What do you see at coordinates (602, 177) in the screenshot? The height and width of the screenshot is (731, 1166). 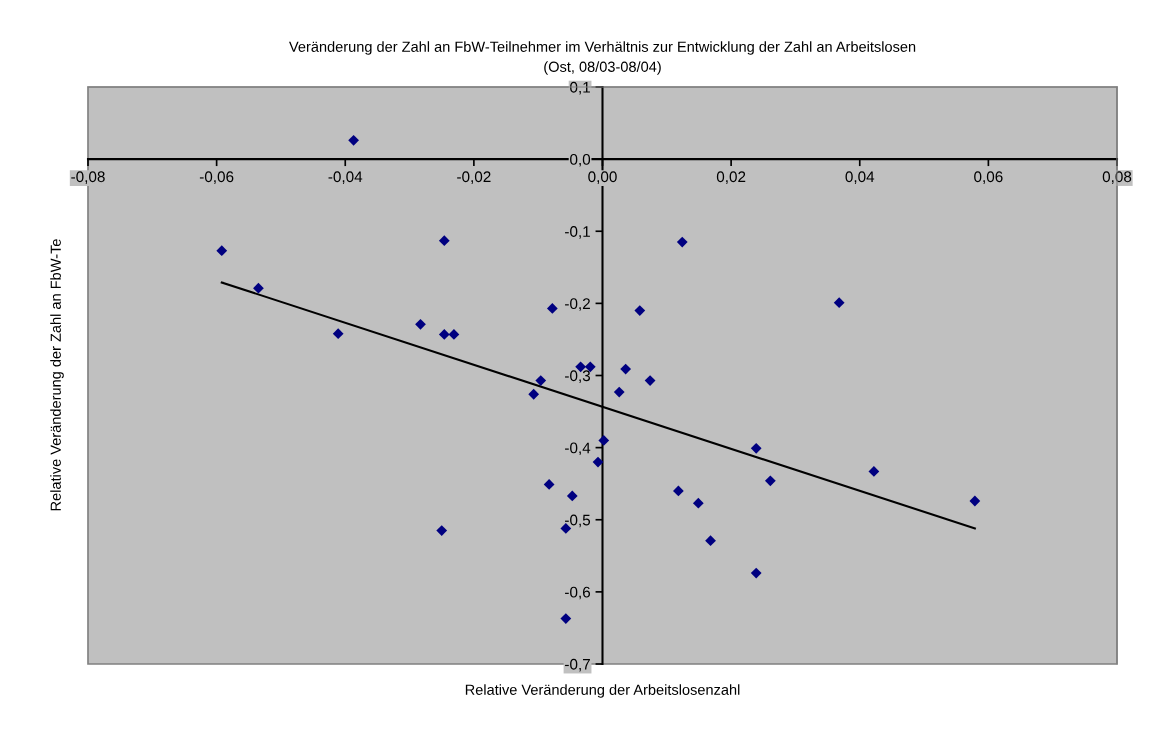 I see `x-tick-label: 0,00` at bounding box center [602, 177].